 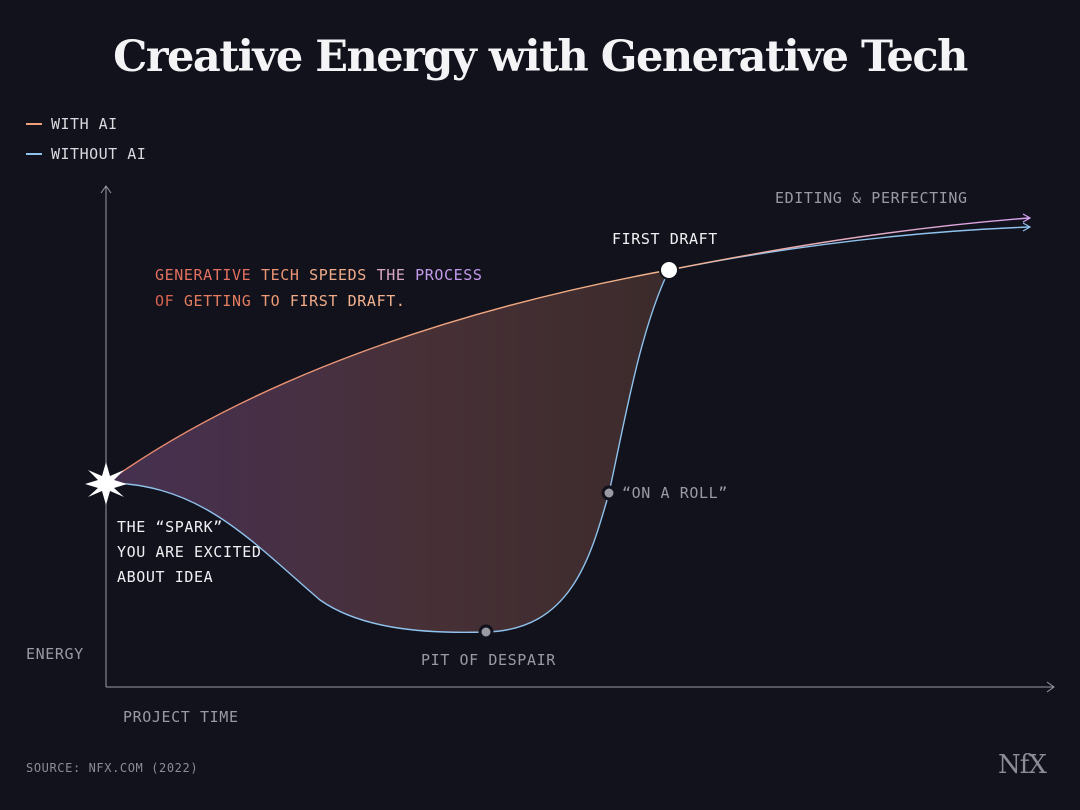 I want to click on speeds-annotation-line-1: GENERATIVE TECH SPEEDS THE PROCESS, so click(x=319, y=275).